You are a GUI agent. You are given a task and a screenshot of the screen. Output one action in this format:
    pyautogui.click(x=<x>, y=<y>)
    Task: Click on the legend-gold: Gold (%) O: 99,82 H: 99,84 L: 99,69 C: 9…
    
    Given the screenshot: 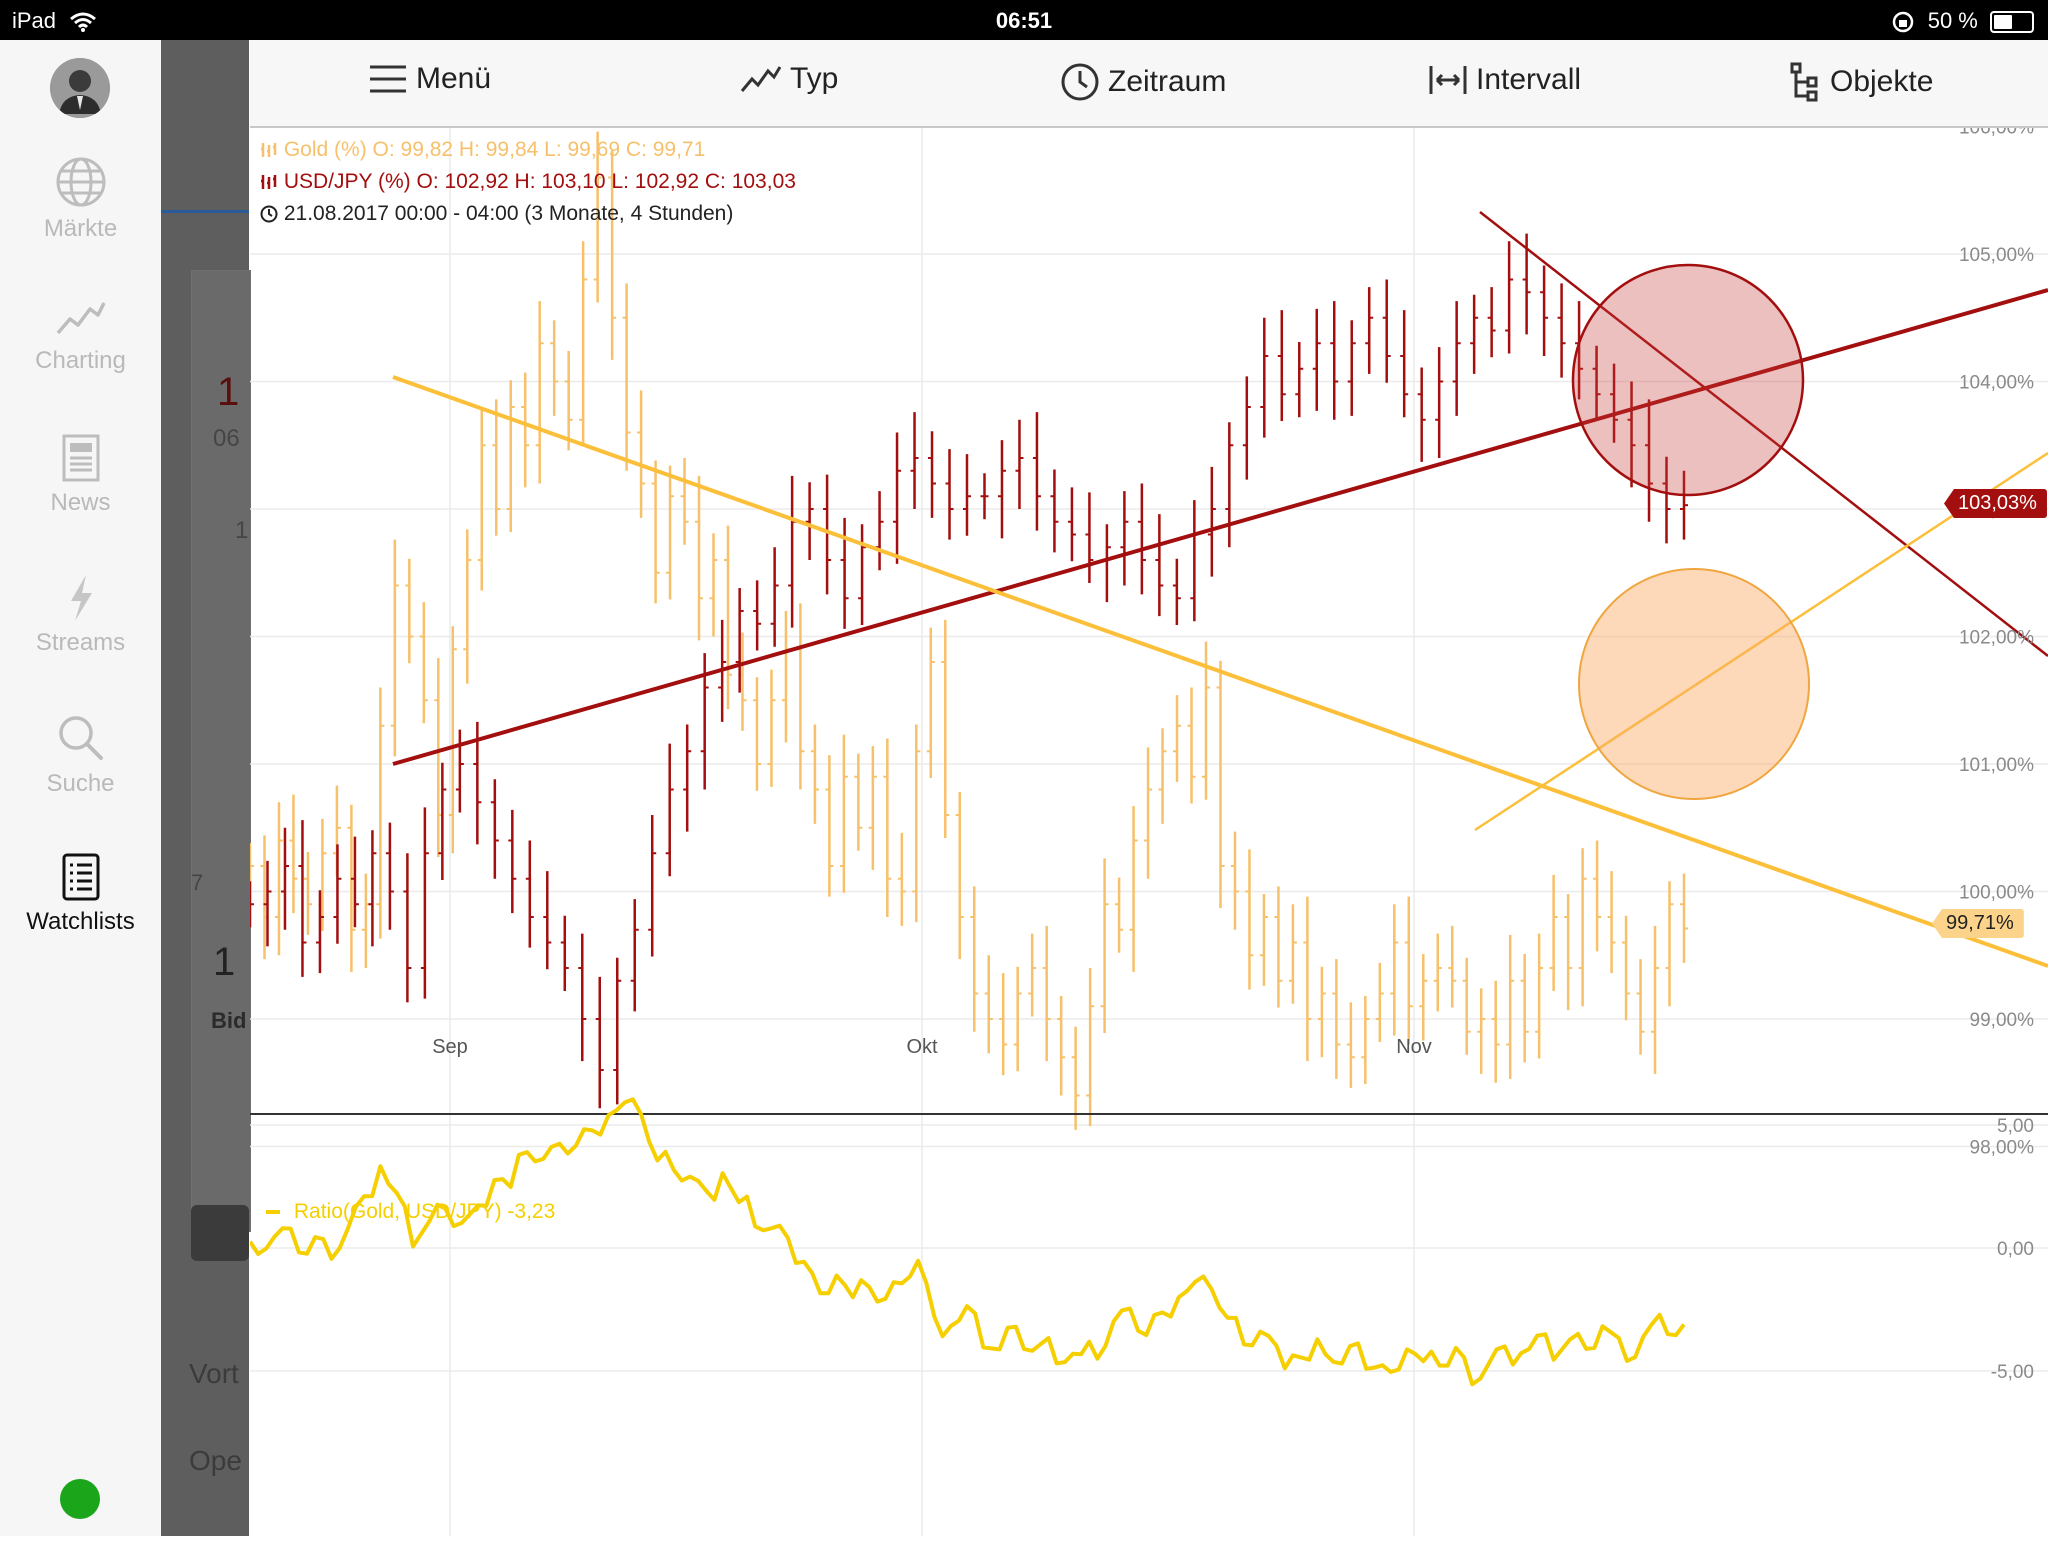 What is the action you would take?
    pyautogui.click(x=482, y=150)
    